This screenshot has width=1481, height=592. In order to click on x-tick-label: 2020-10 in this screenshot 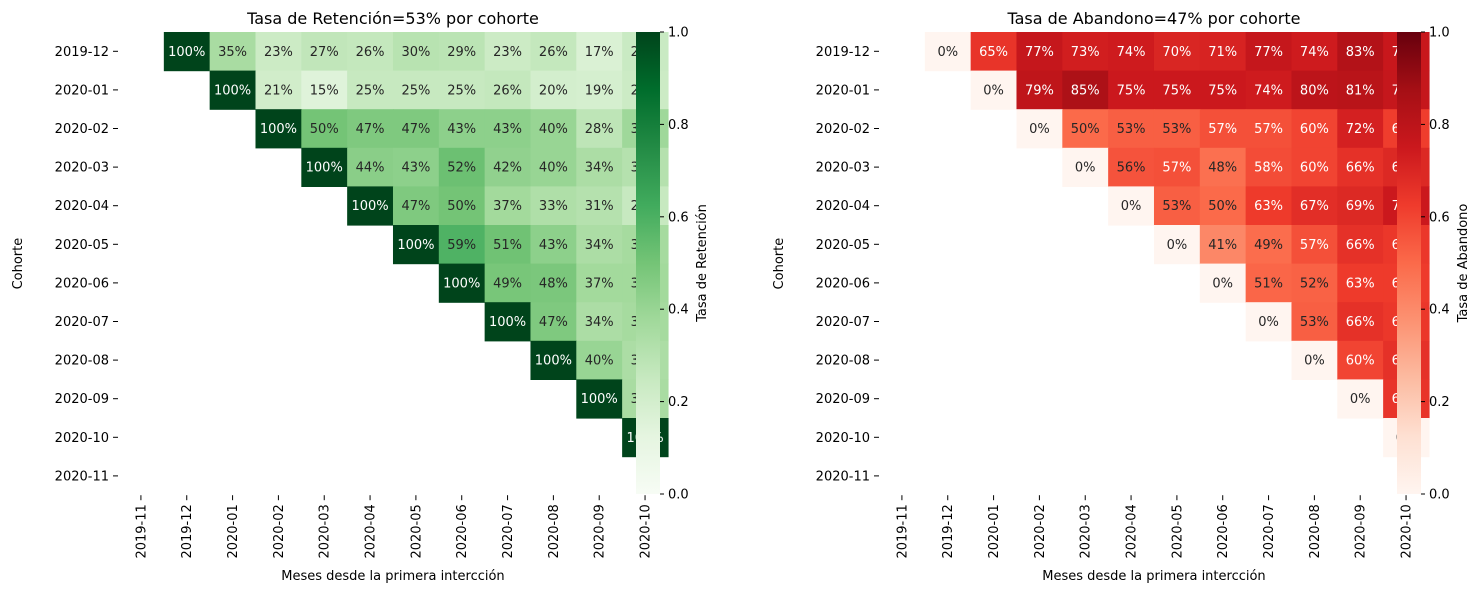, I will do `click(1407, 531)`.